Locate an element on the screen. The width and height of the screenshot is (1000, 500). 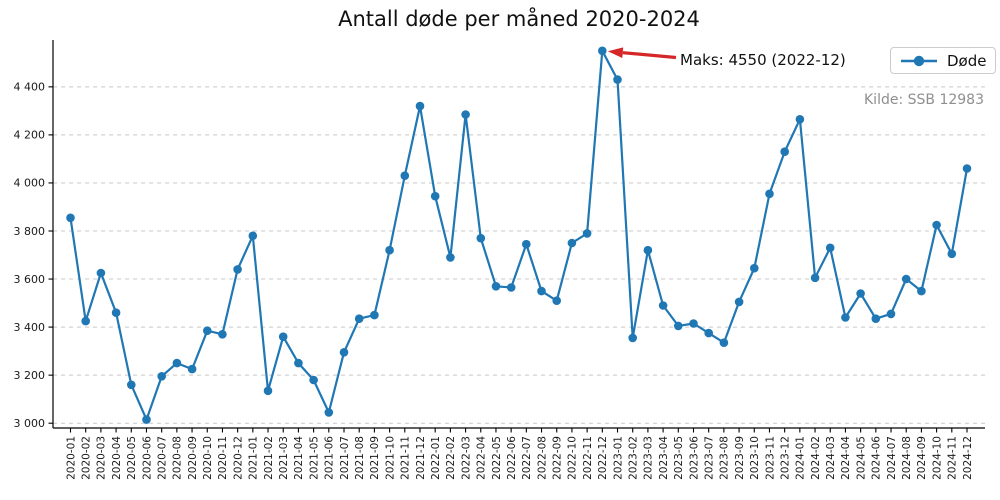
x-tick-label: 2021-11 is located at coordinates (406, 458).